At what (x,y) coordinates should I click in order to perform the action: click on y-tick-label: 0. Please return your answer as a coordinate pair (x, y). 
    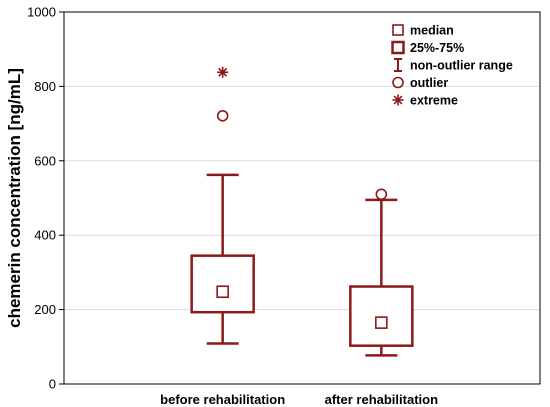
    Looking at the image, I should click on (52, 384).